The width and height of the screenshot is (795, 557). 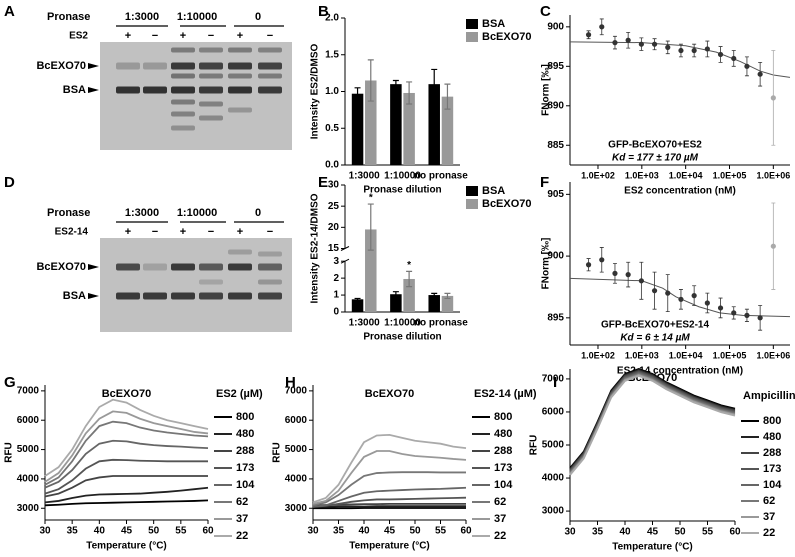 I want to click on panel-label: A, so click(x=9, y=11).